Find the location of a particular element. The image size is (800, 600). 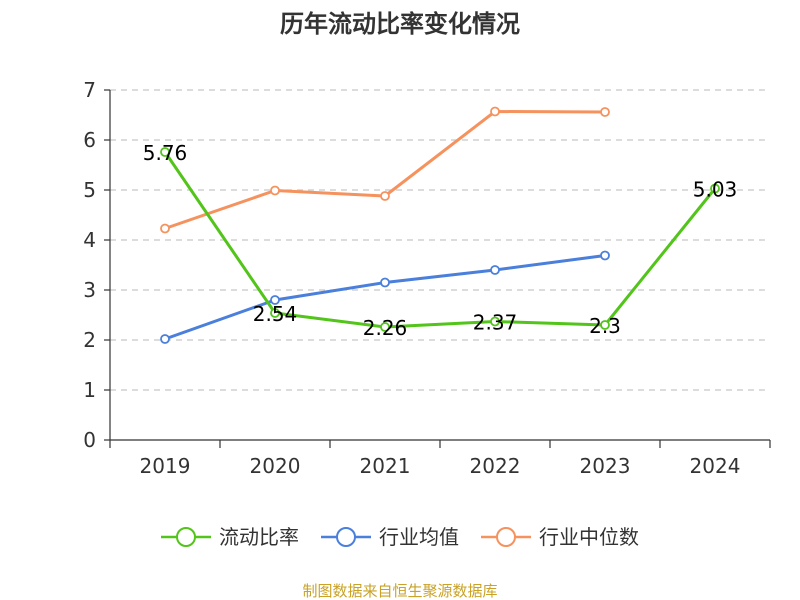

x-tick-label: 2019 is located at coordinates (165, 466).